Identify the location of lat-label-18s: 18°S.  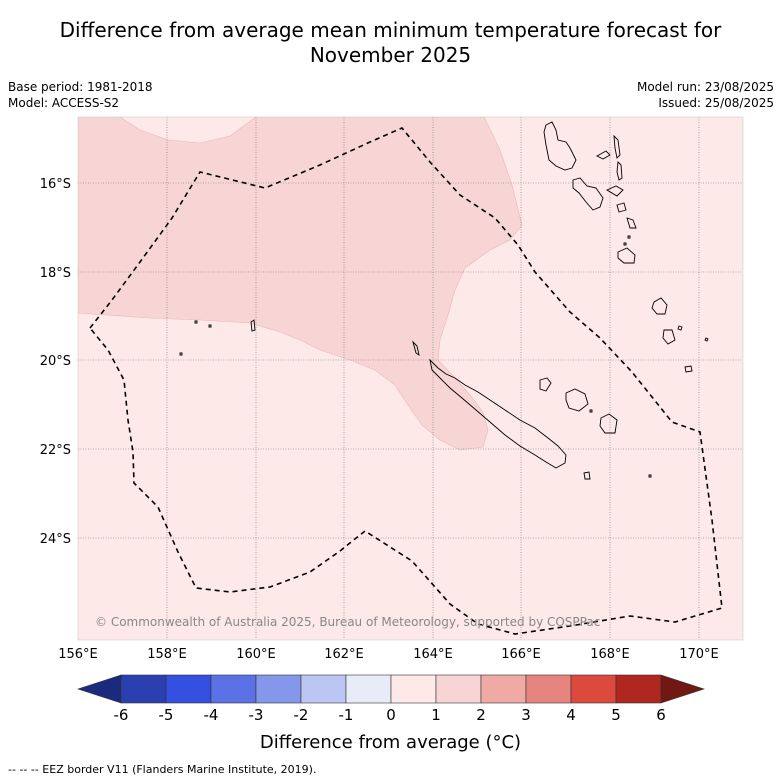
(55, 273).